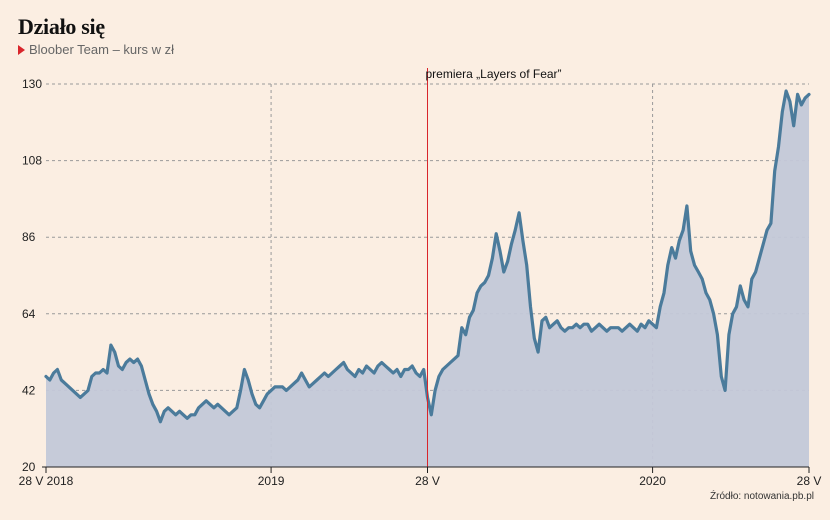 The height and width of the screenshot is (520, 830). I want to click on chart-title: Działo się, so click(61, 26).